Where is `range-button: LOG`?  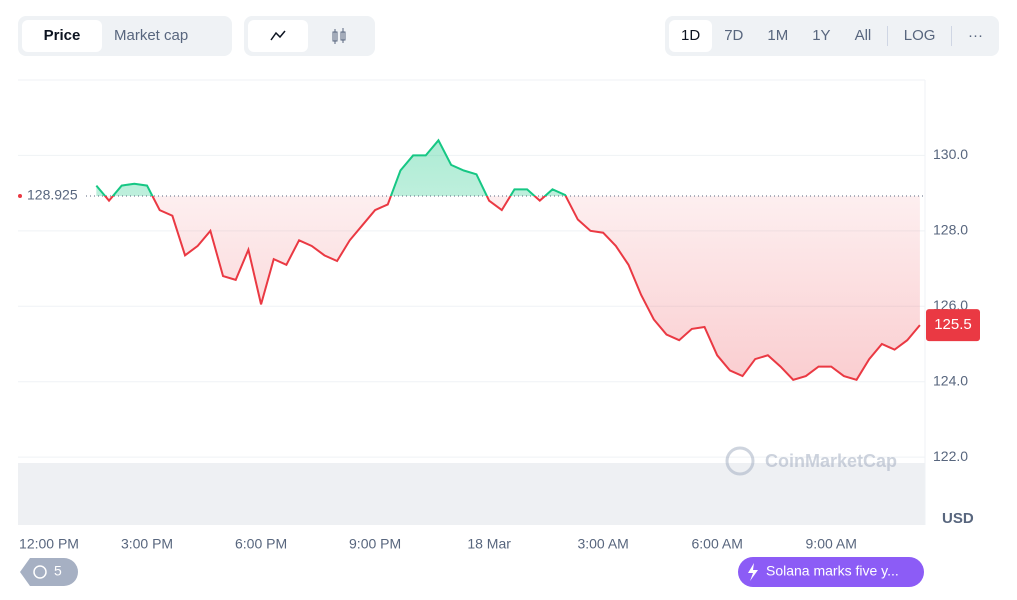 range-button: LOG is located at coordinates (919, 35).